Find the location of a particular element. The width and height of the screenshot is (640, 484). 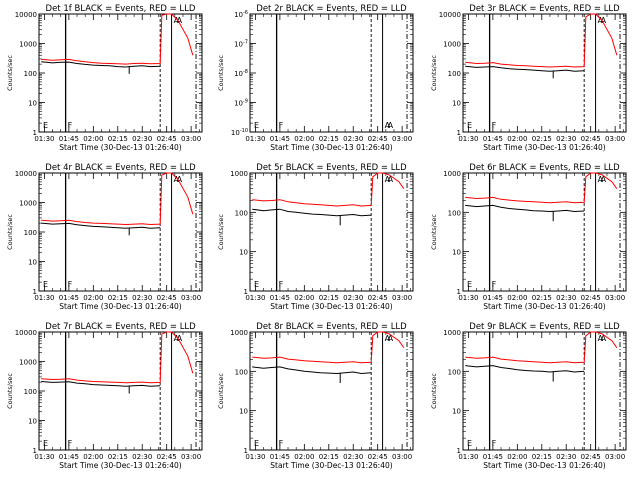

panel-det-4r-xtick-label: 03:00 is located at coordinates (191, 298).